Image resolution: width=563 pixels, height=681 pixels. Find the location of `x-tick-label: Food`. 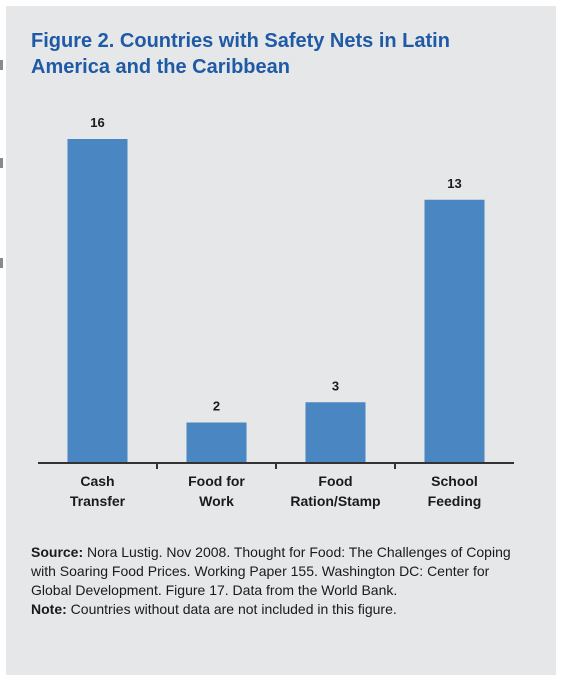

x-tick-label: Food is located at coordinates (335, 481).